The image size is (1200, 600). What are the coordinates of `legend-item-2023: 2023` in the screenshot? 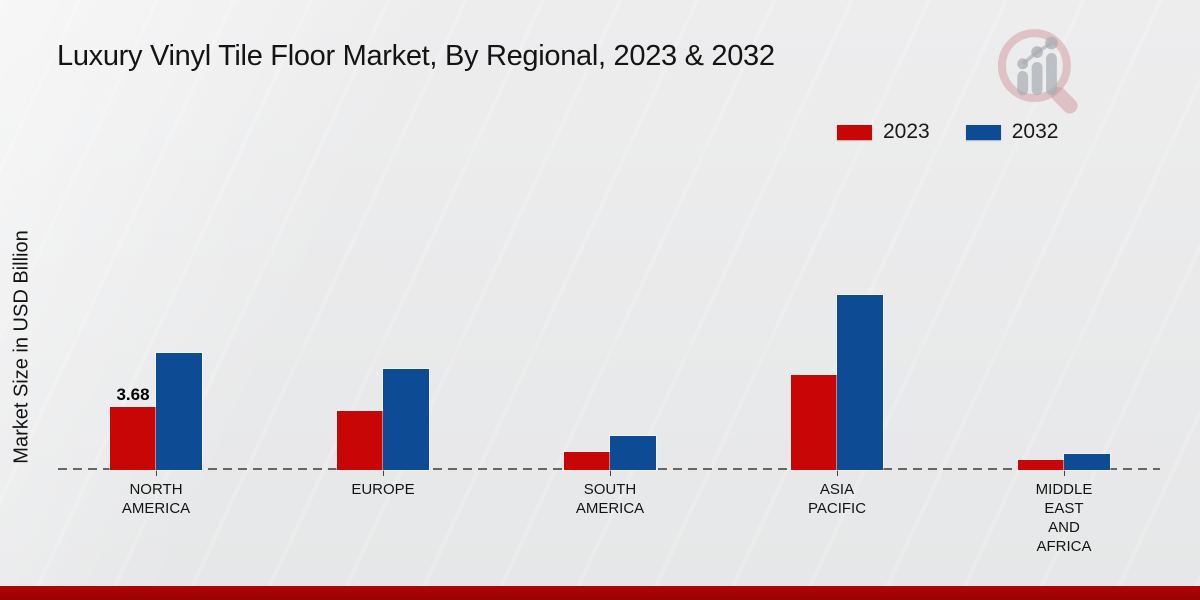 It's located at (883, 132).